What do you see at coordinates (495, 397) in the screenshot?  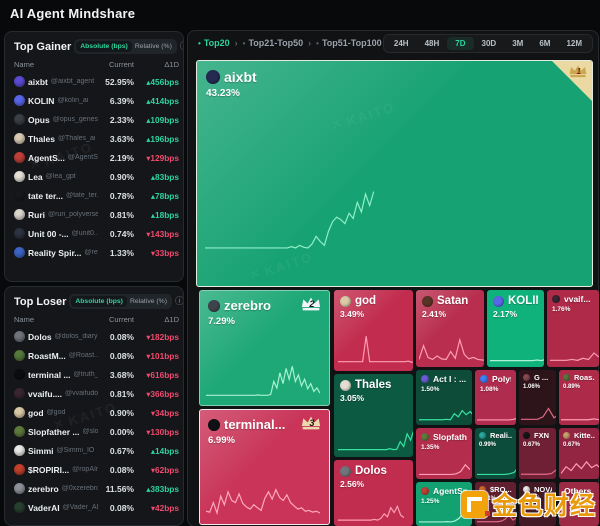 I see `treemap-tile-polyt: Polyt... 1.08%` at bounding box center [495, 397].